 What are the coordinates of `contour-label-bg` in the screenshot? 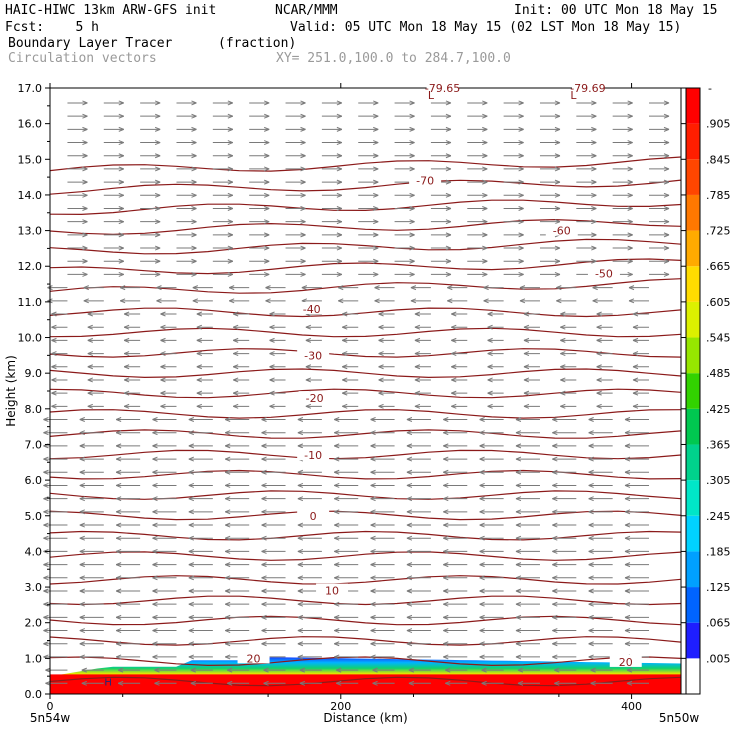 It's located at (625, 660).